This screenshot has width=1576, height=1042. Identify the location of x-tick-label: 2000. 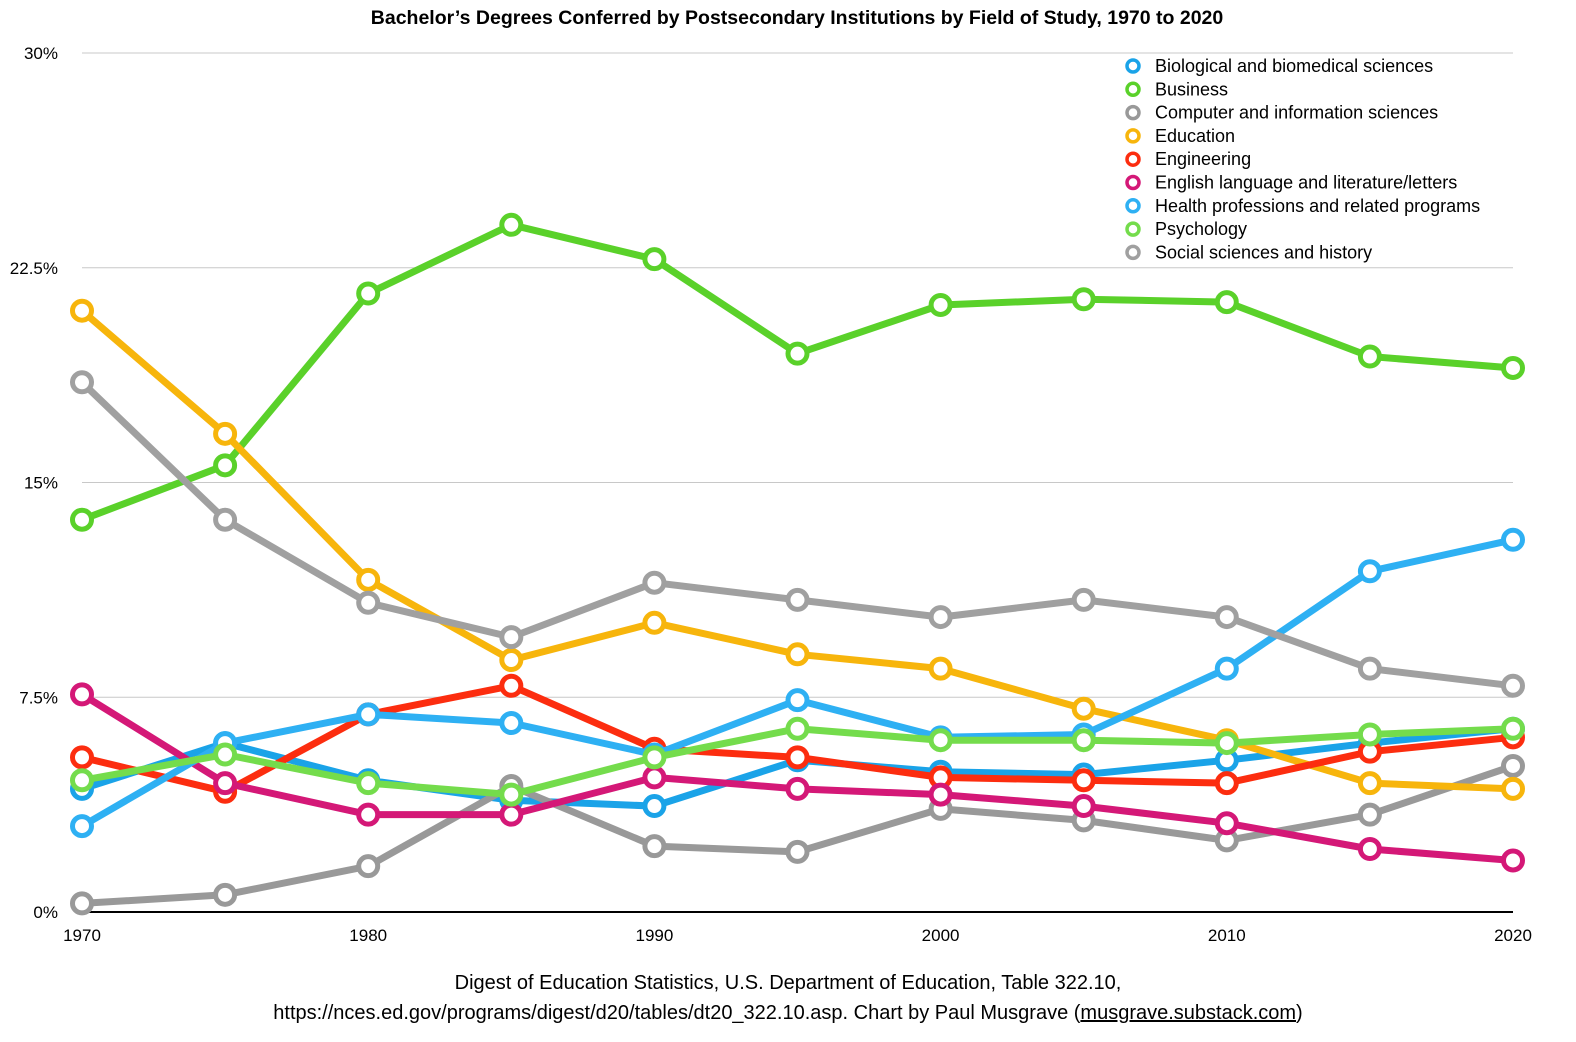
(941, 935).